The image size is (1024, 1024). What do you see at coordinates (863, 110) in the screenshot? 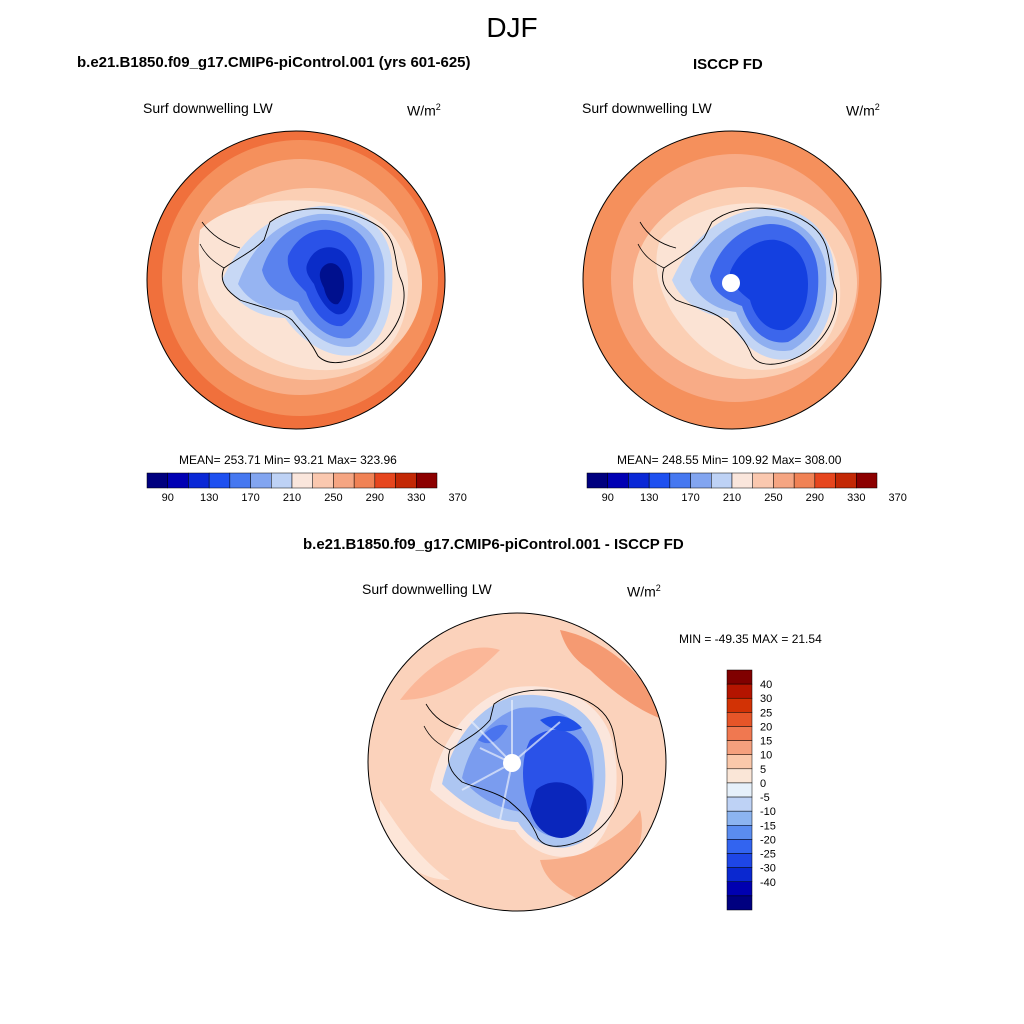
I see `panel-2-units: W/m2` at bounding box center [863, 110].